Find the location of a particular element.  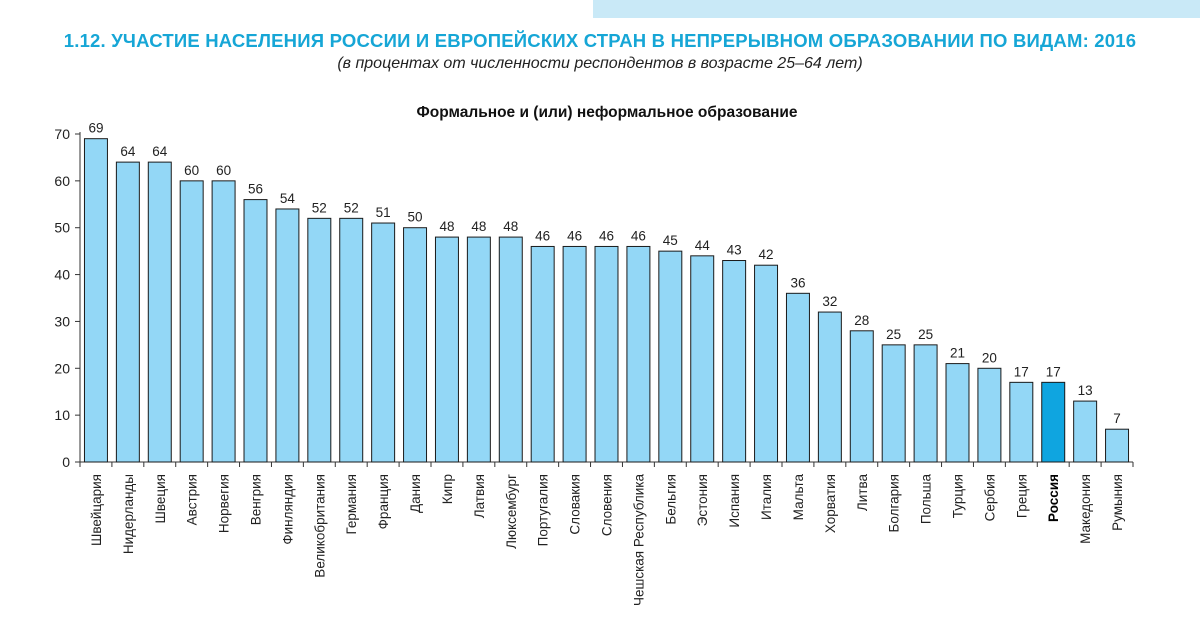

category-label: Кипр is located at coordinates (447, 489).